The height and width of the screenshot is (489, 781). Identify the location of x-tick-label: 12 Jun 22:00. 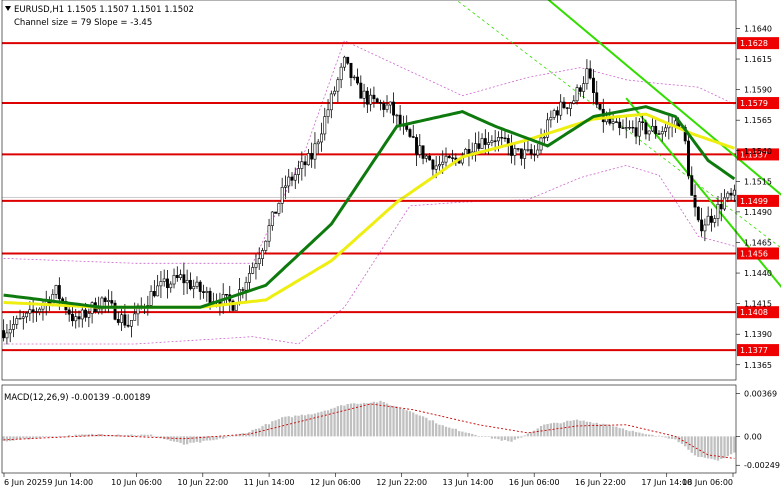
(401, 482).